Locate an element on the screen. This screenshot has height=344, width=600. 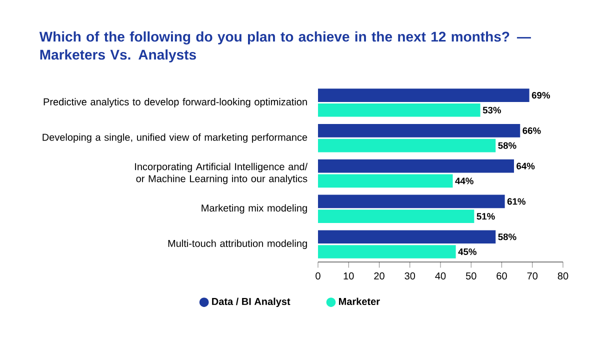
x-tick-label: 10 is located at coordinates (349, 276).